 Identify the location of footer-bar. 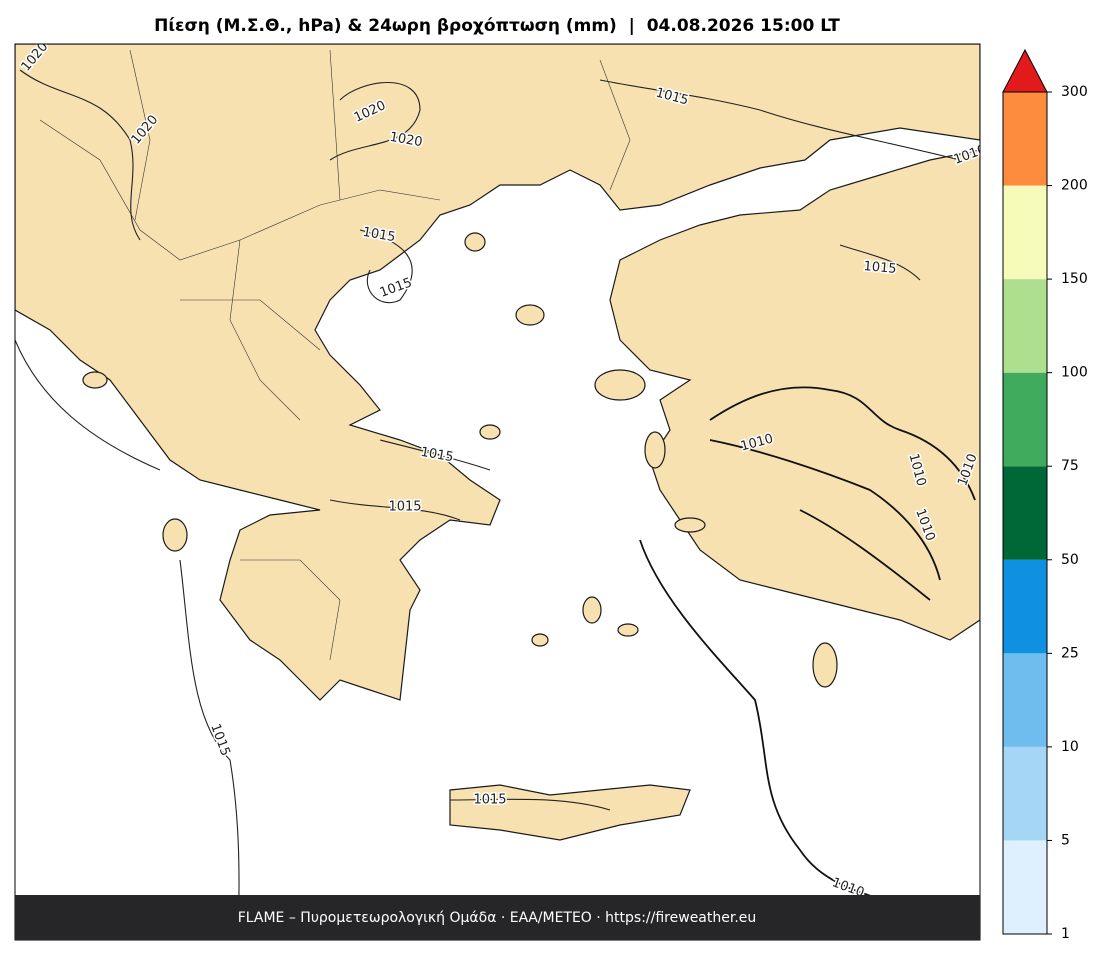
(497, 917).